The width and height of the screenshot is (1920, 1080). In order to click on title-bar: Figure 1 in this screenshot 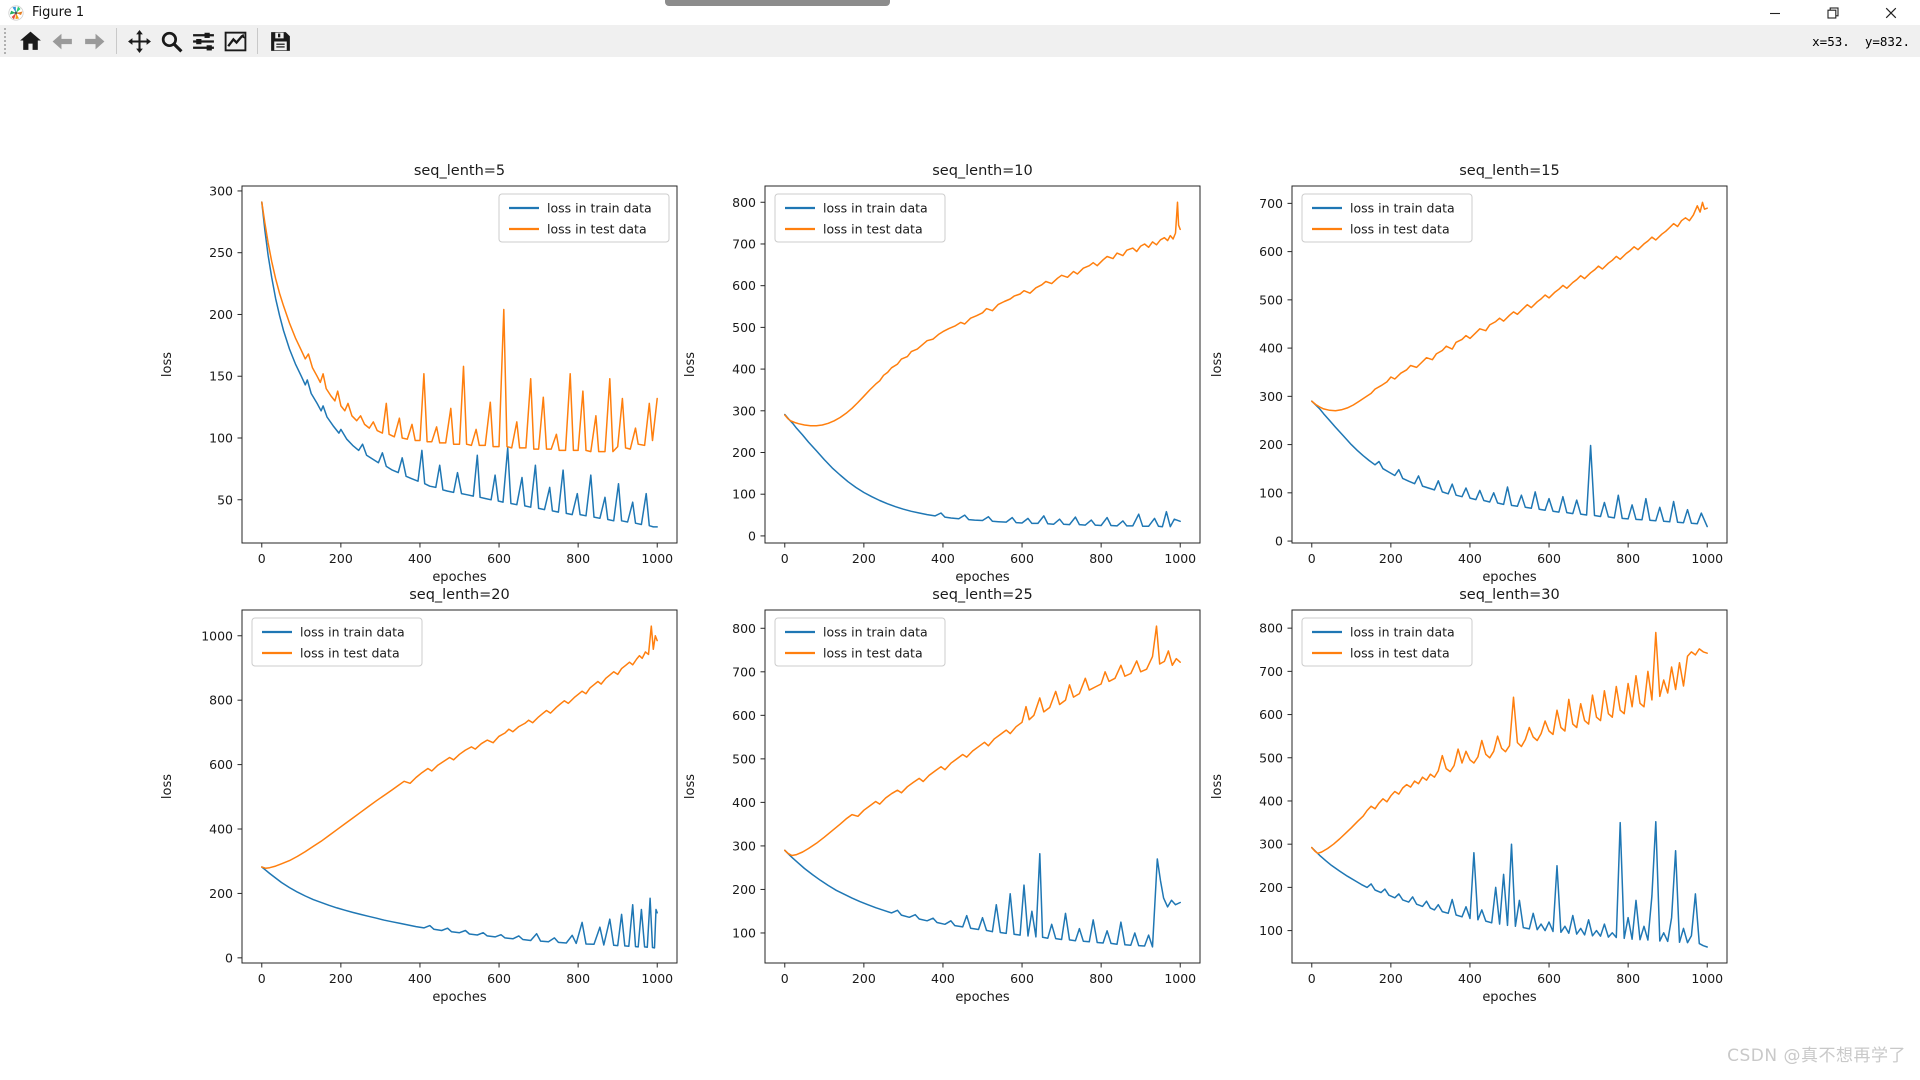, I will do `click(960, 12)`.